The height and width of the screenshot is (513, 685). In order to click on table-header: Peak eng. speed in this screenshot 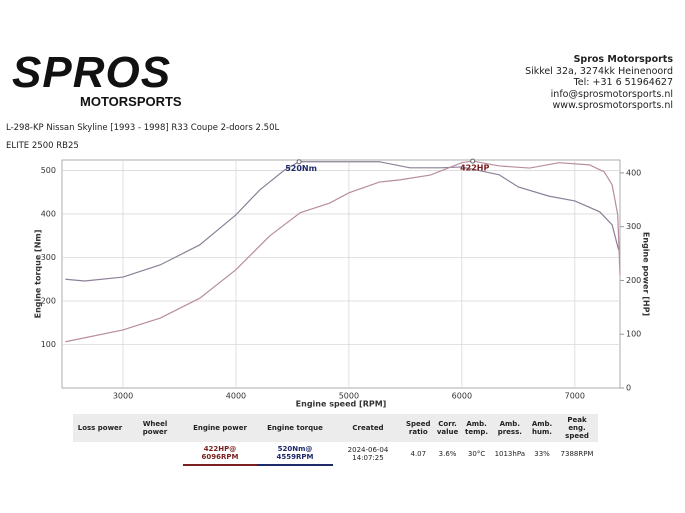, I will do `click(577, 428)`.